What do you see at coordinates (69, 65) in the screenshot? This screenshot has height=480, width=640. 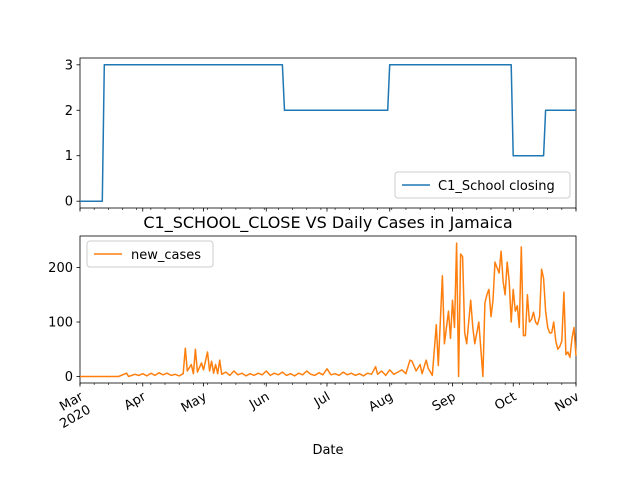 I see `school-closing-y-tick-label: 3` at bounding box center [69, 65].